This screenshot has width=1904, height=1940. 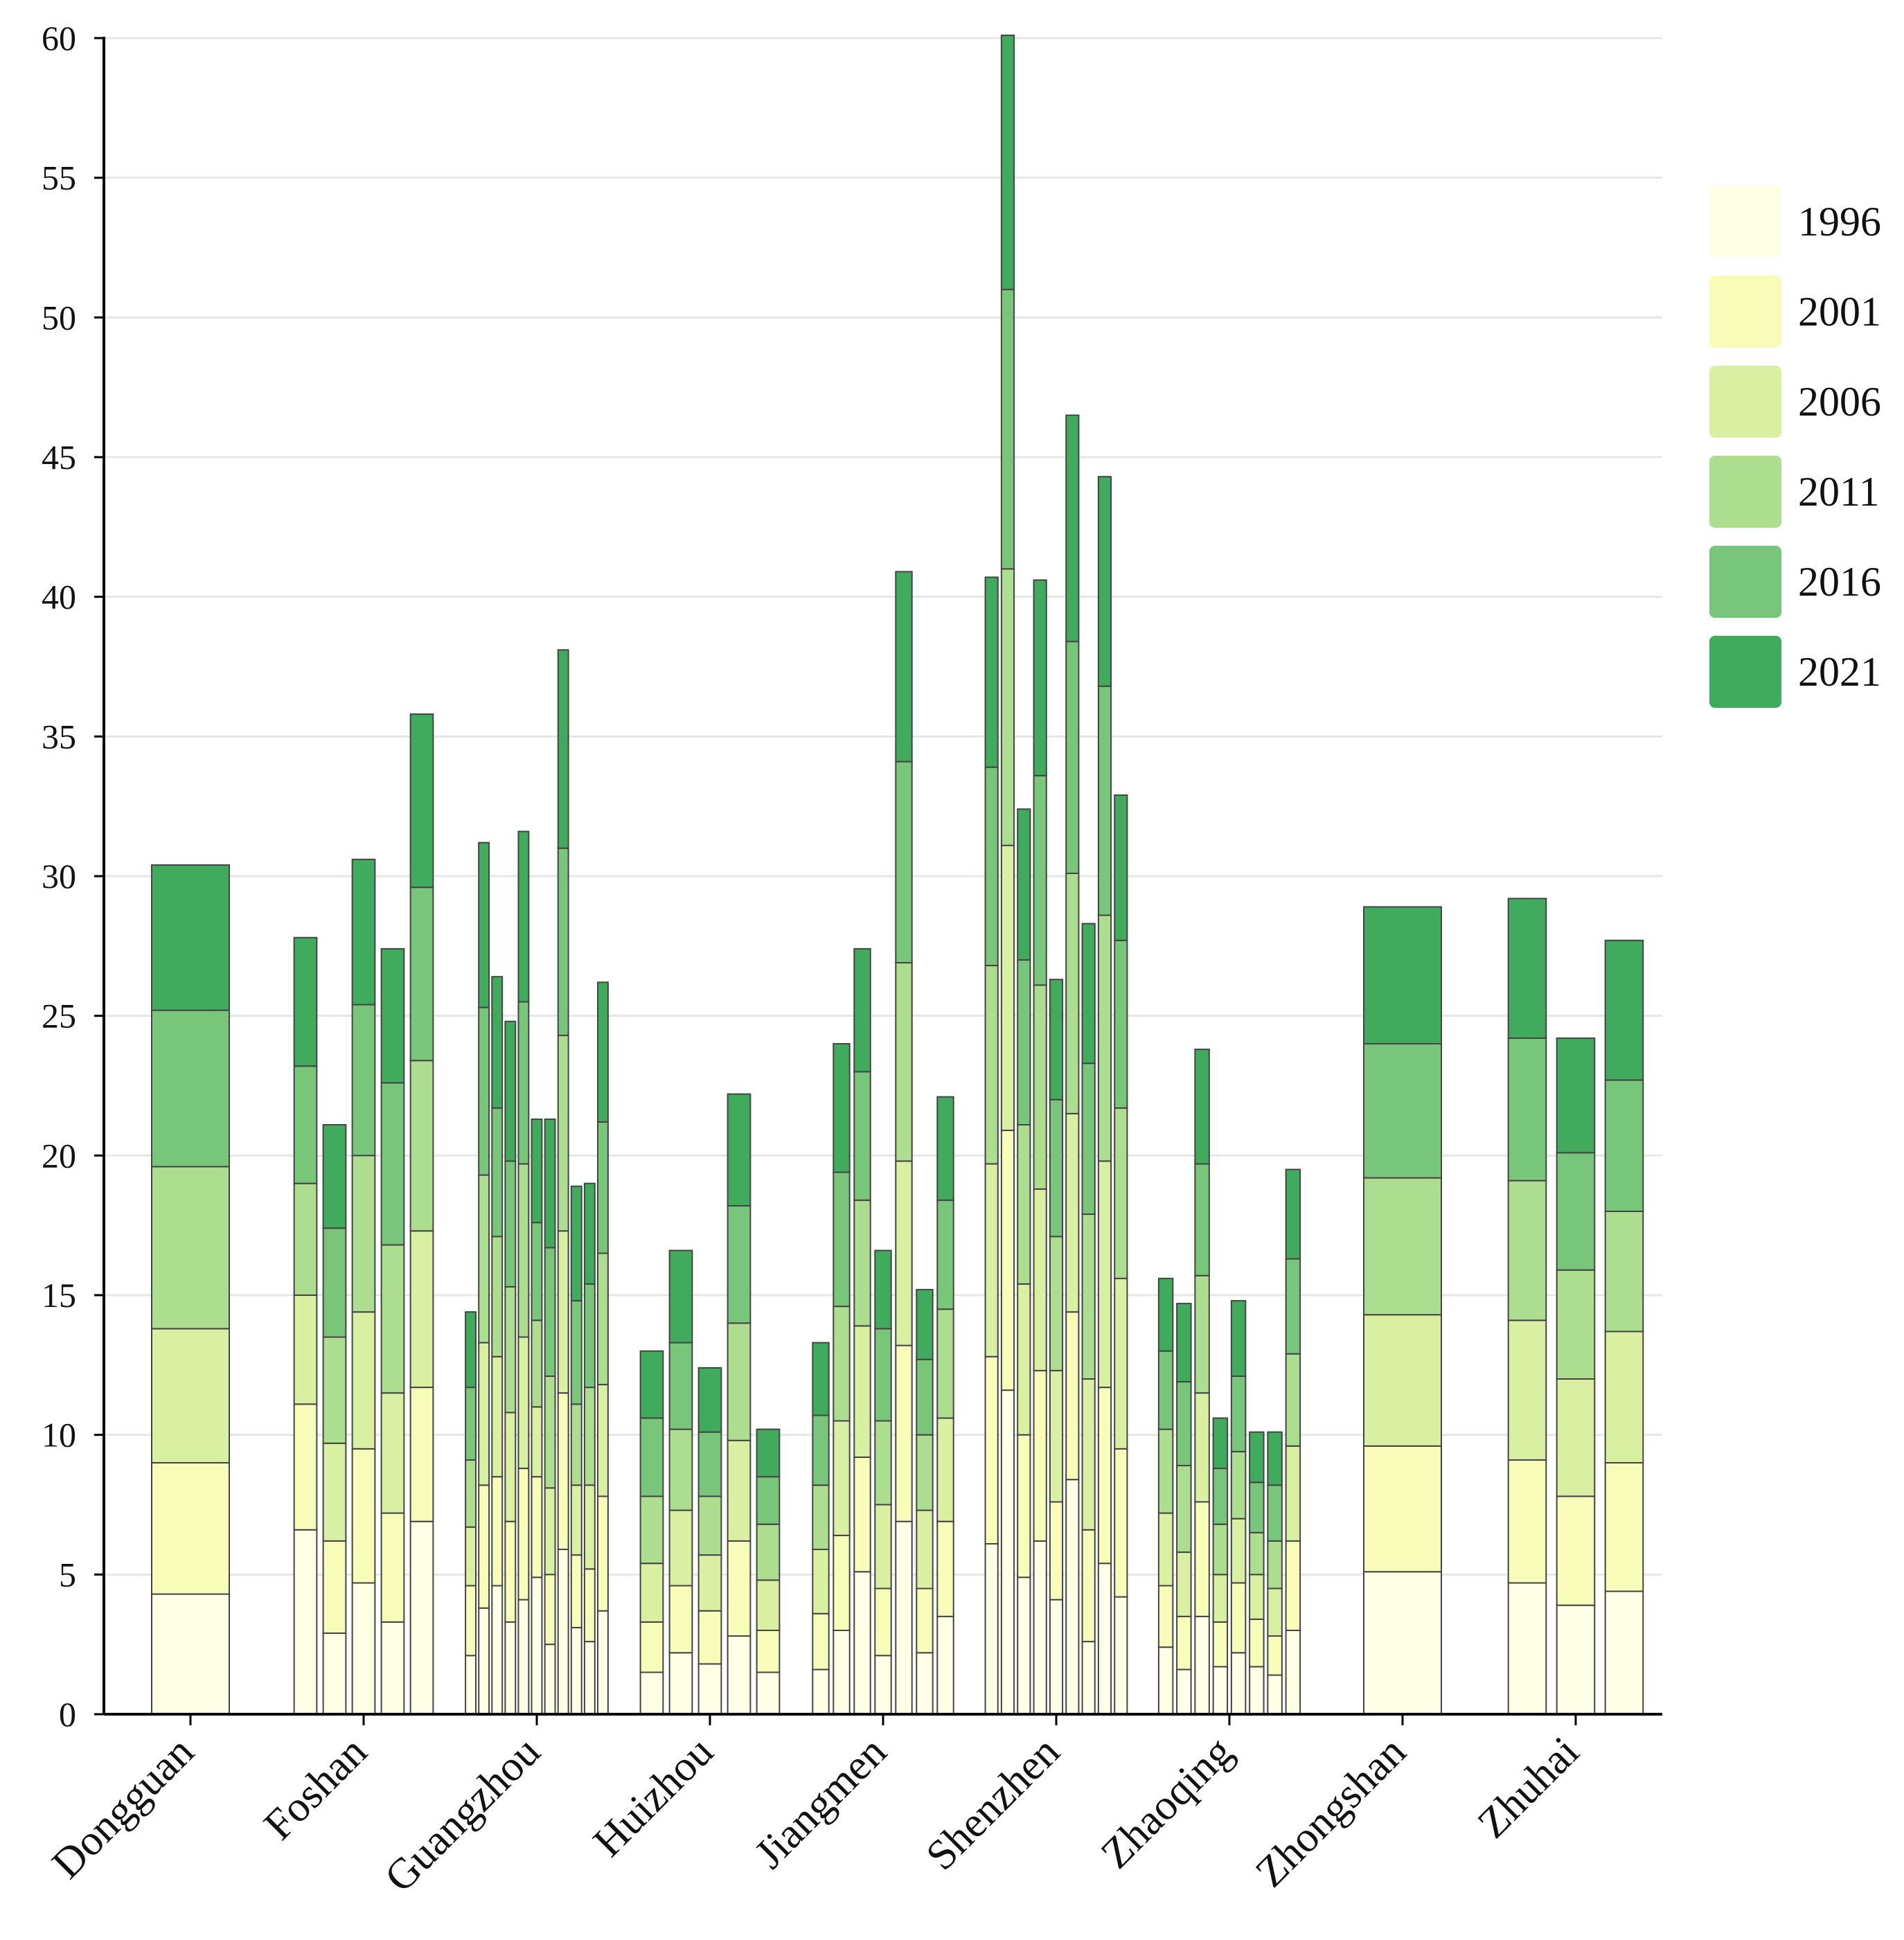 What do you see at coordinates (1528, 1787) in the screenshot?
I see `x-tick-label: Zhuhai` at bounding box center [1528, 1787].